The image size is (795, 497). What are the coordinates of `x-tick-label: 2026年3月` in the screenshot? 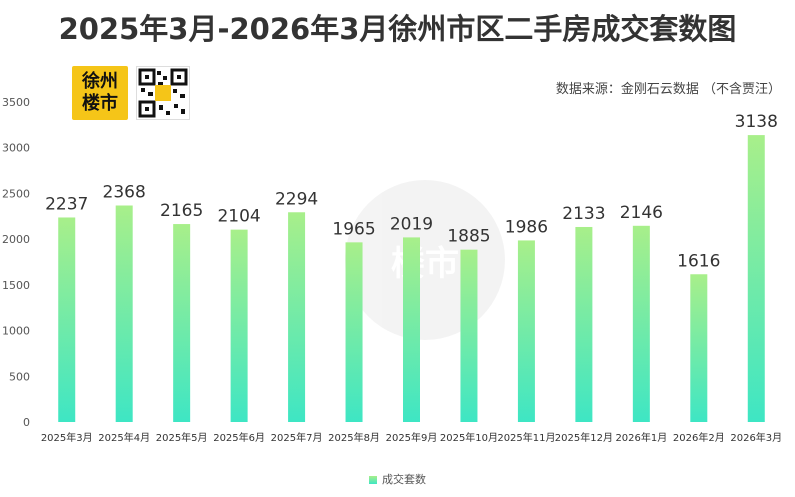 It's located at (756, 437).